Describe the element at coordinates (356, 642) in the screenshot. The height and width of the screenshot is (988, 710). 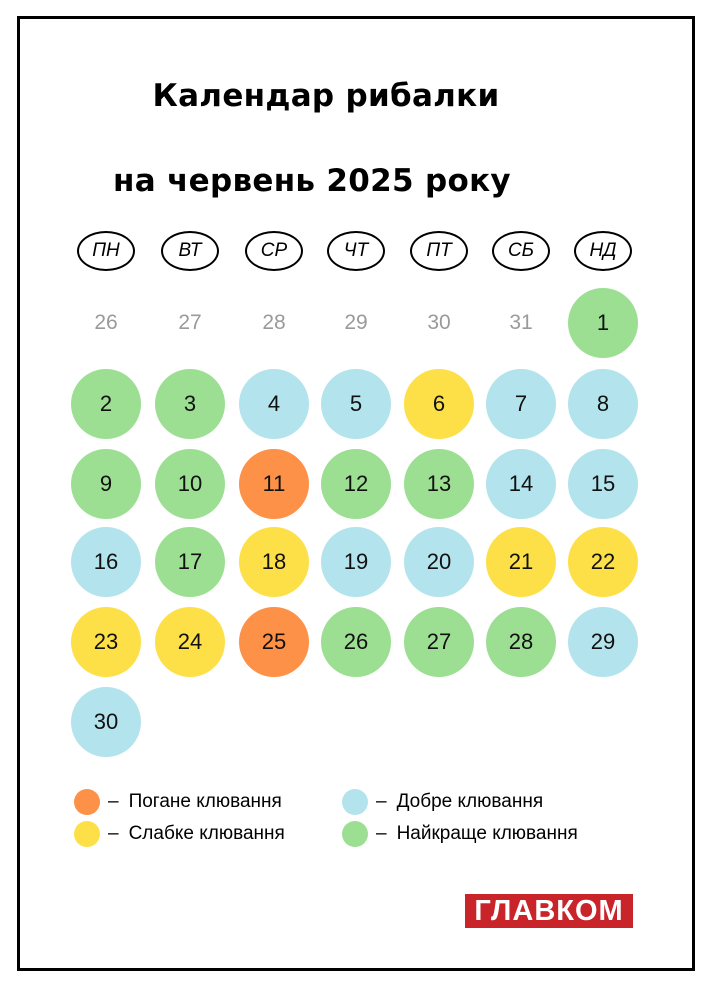
I see `day-cell-26: 26` at that location.